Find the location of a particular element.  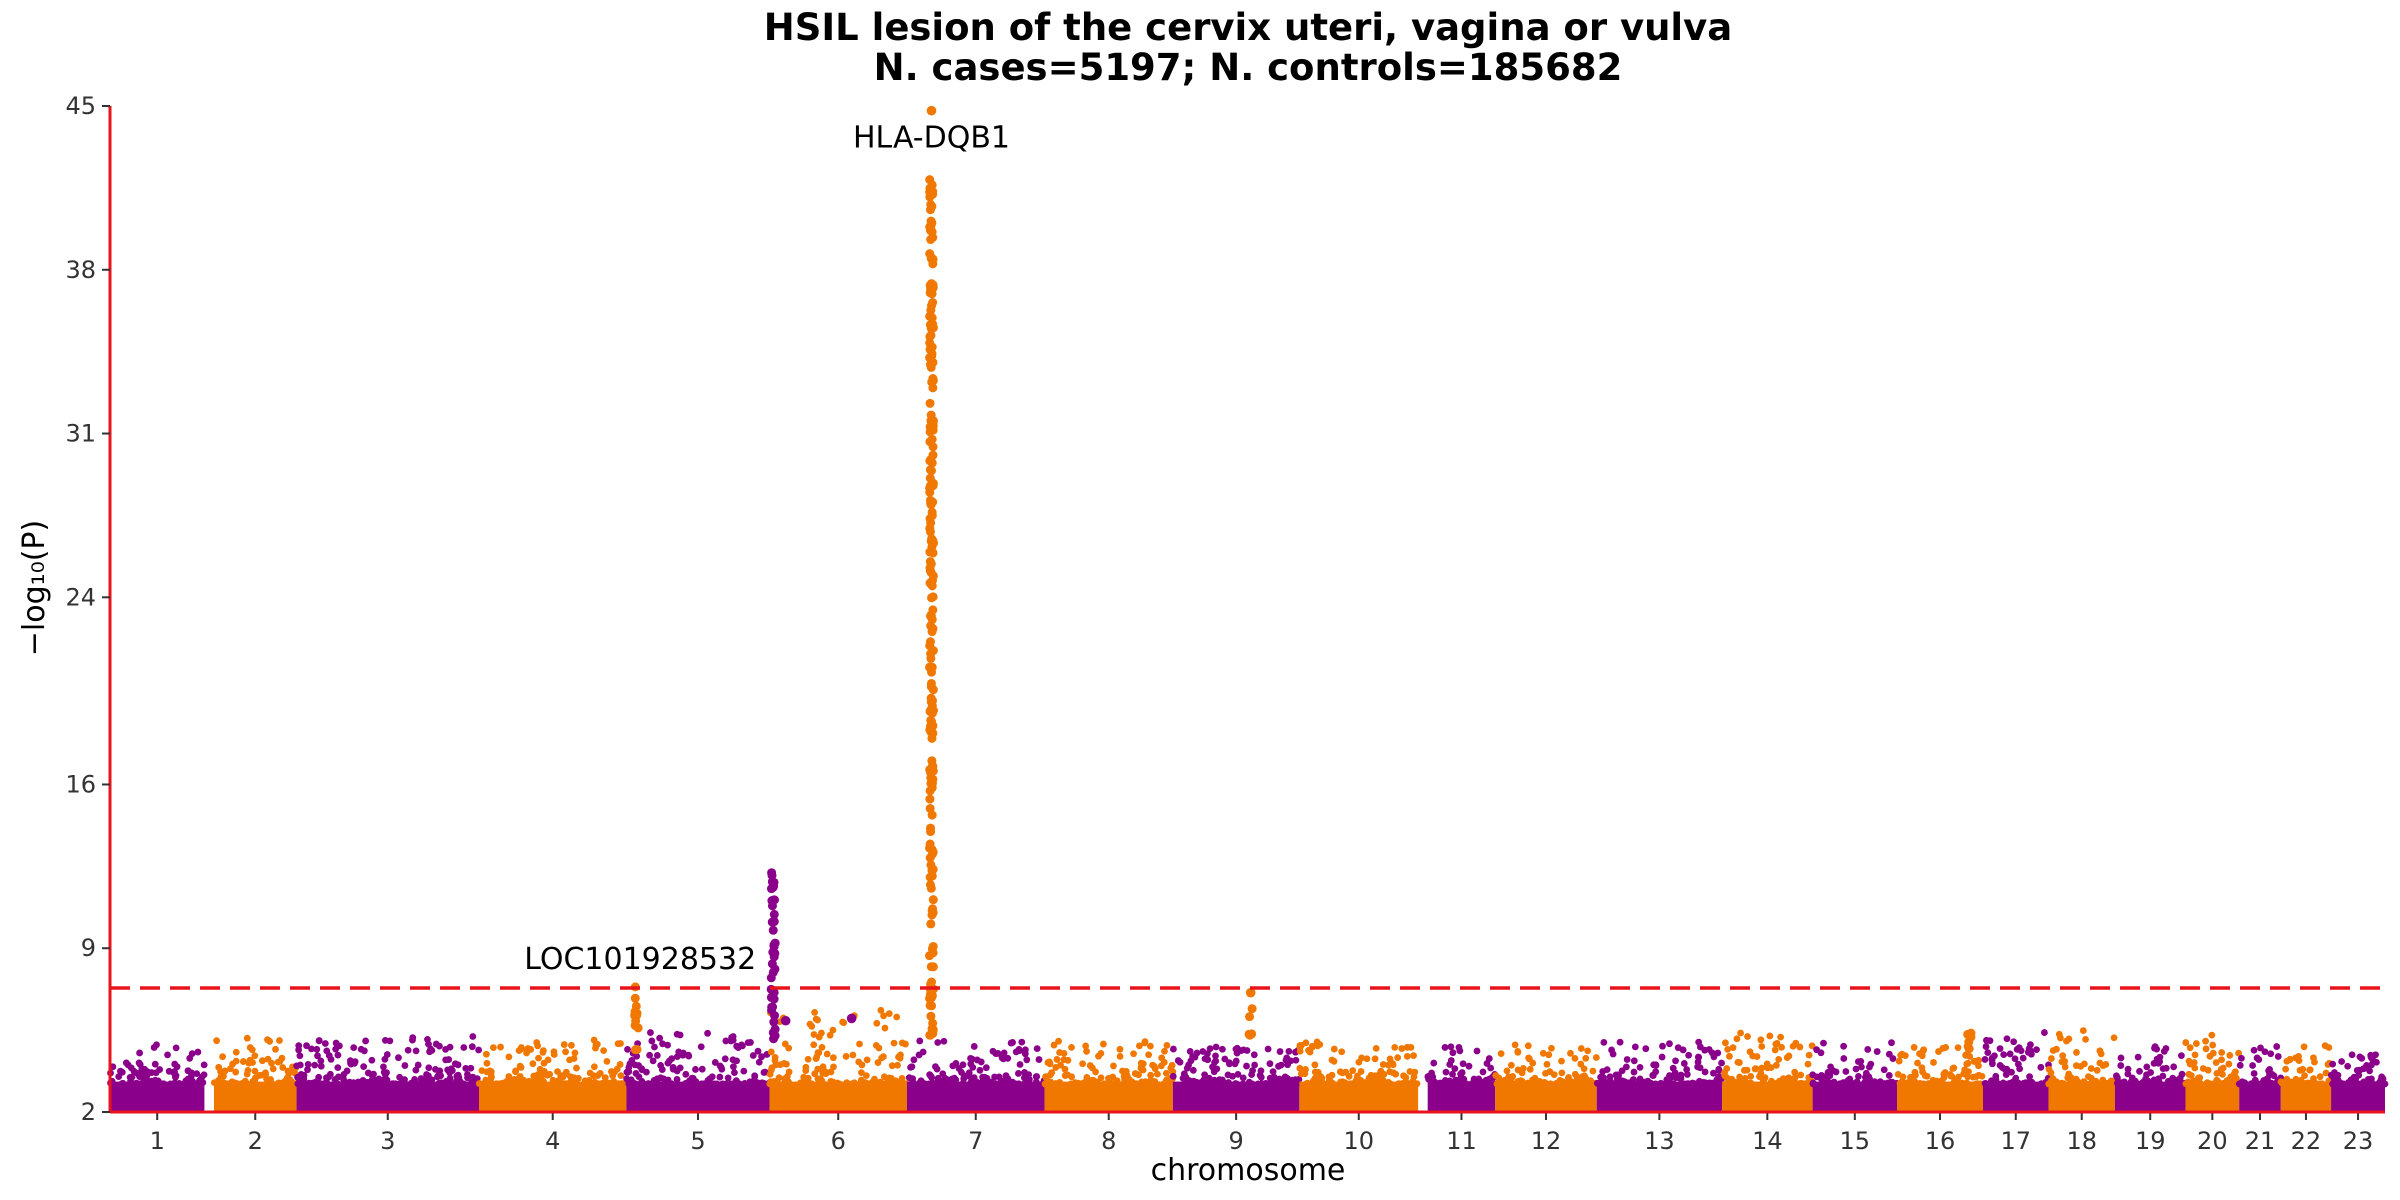

y-tick-label: 9 is located at coordinates (88, 948).